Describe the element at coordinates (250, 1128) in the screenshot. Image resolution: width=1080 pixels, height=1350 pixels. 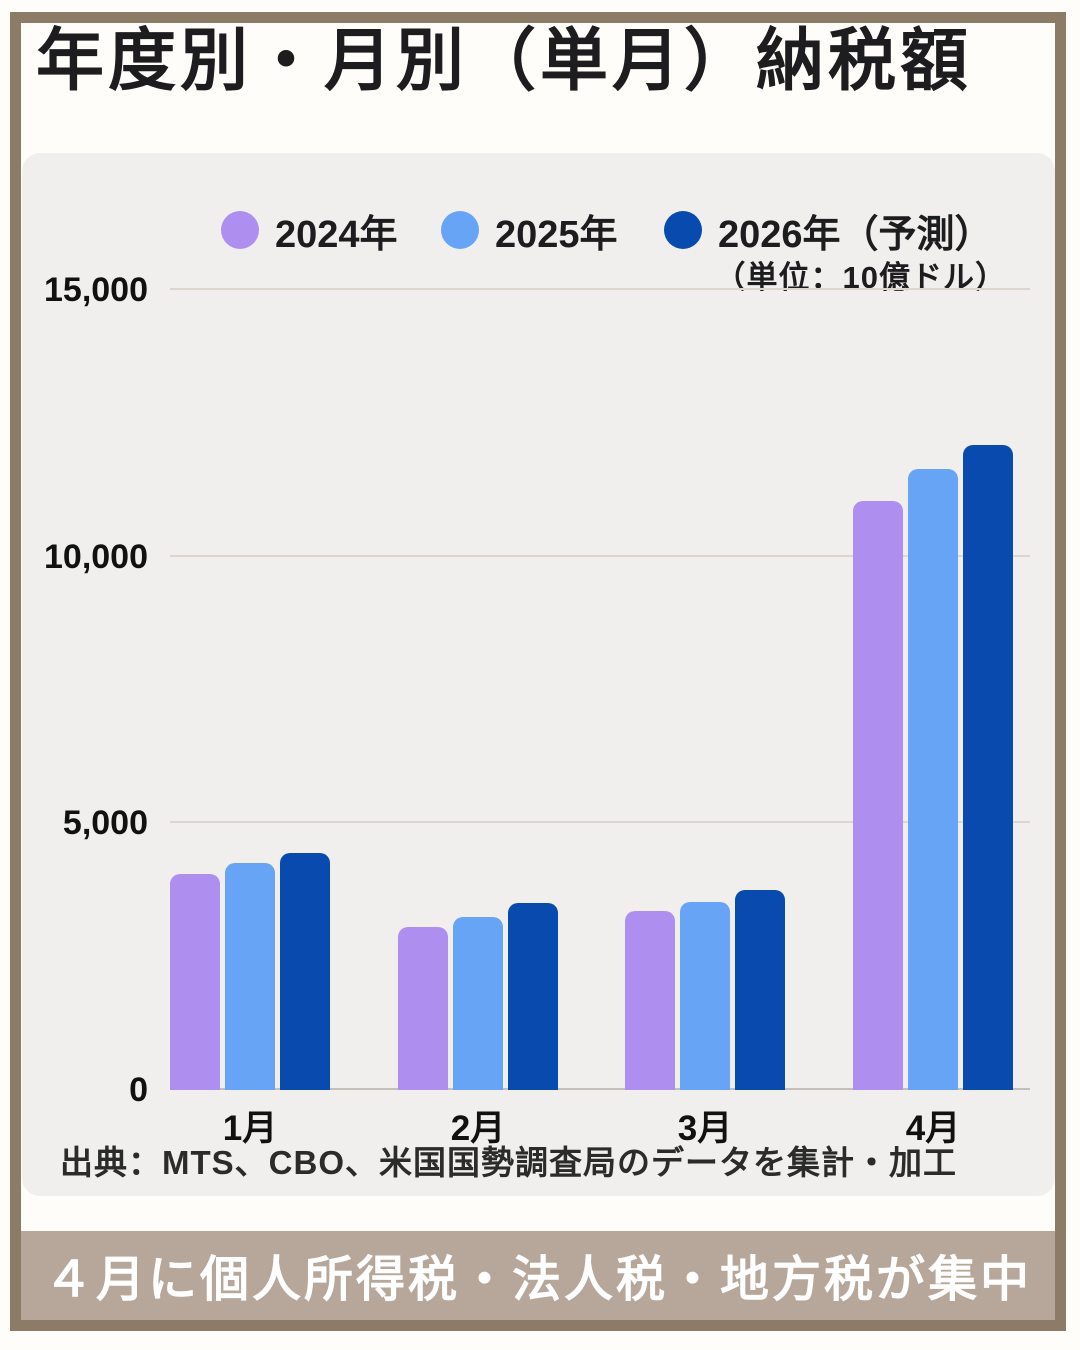
I see `x-tick-label: 1月` at that location.